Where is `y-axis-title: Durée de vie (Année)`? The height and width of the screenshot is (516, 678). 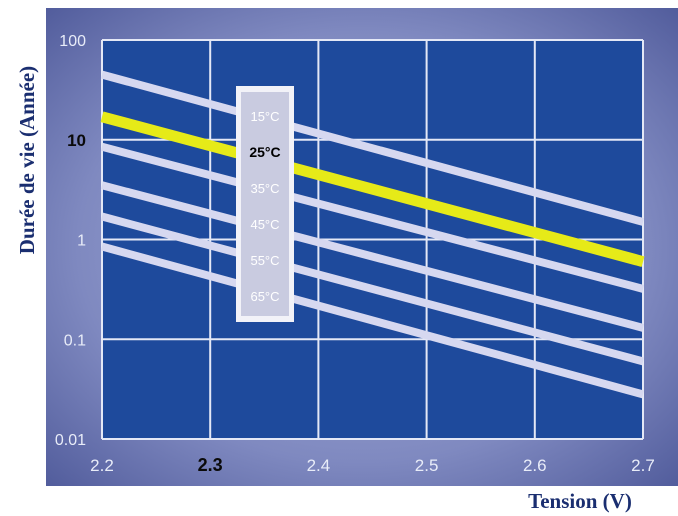
y-axis-title: Durée de vie (Année) is located at coordinates (27, 160).